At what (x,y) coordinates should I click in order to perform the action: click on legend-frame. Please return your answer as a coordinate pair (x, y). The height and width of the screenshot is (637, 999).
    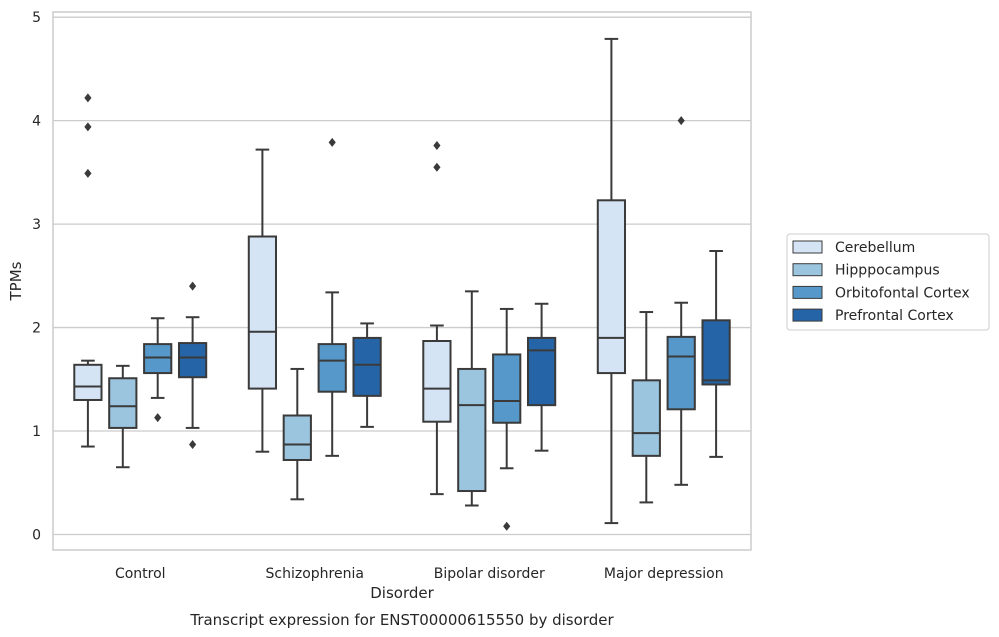
    Looking at the image, I should click on (888, 282).